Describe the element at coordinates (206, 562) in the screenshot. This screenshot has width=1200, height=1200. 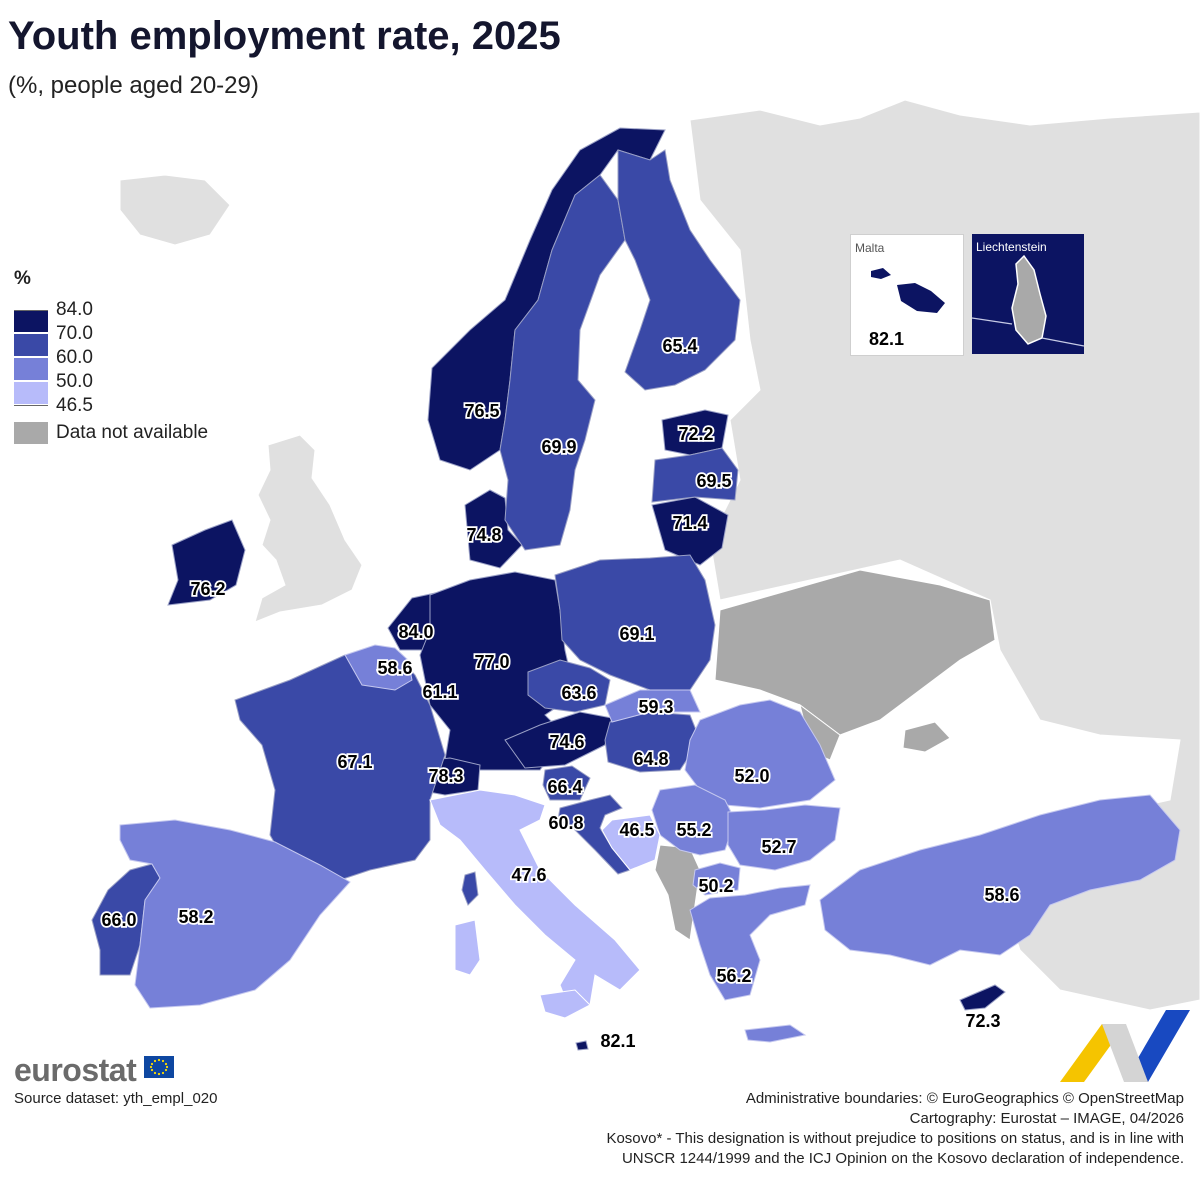
I see `ireland-shape` at that location.